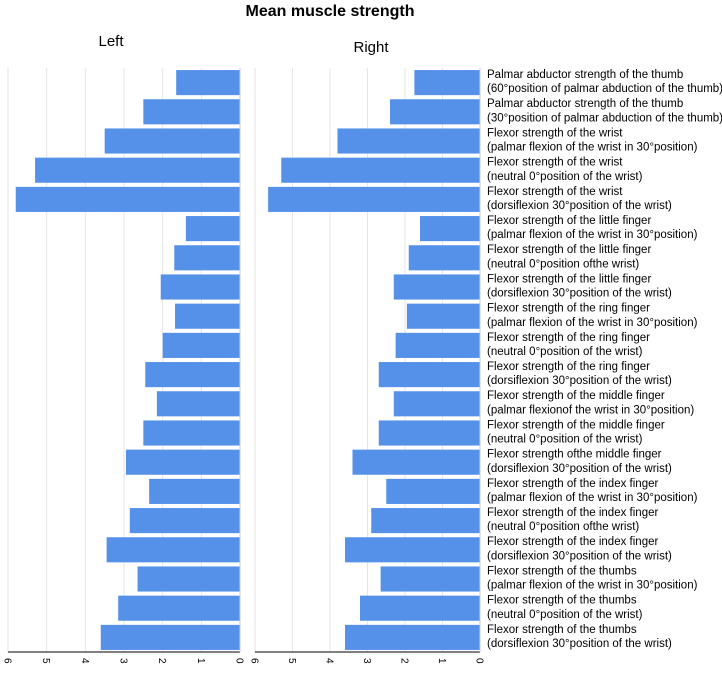 The height and width of the screenshot is (674, 722). Describe the element at coordinates (291, 661) in the screenshot. I see `right-tick-label: 5` at that location.